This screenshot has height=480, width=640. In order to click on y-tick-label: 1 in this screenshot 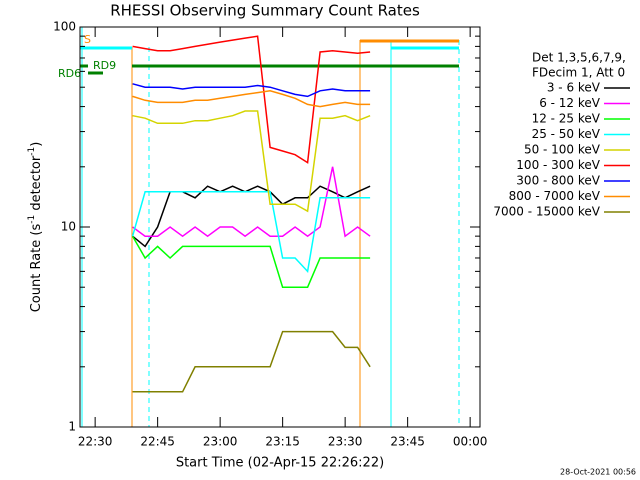, I will do `click(72, 427)`.